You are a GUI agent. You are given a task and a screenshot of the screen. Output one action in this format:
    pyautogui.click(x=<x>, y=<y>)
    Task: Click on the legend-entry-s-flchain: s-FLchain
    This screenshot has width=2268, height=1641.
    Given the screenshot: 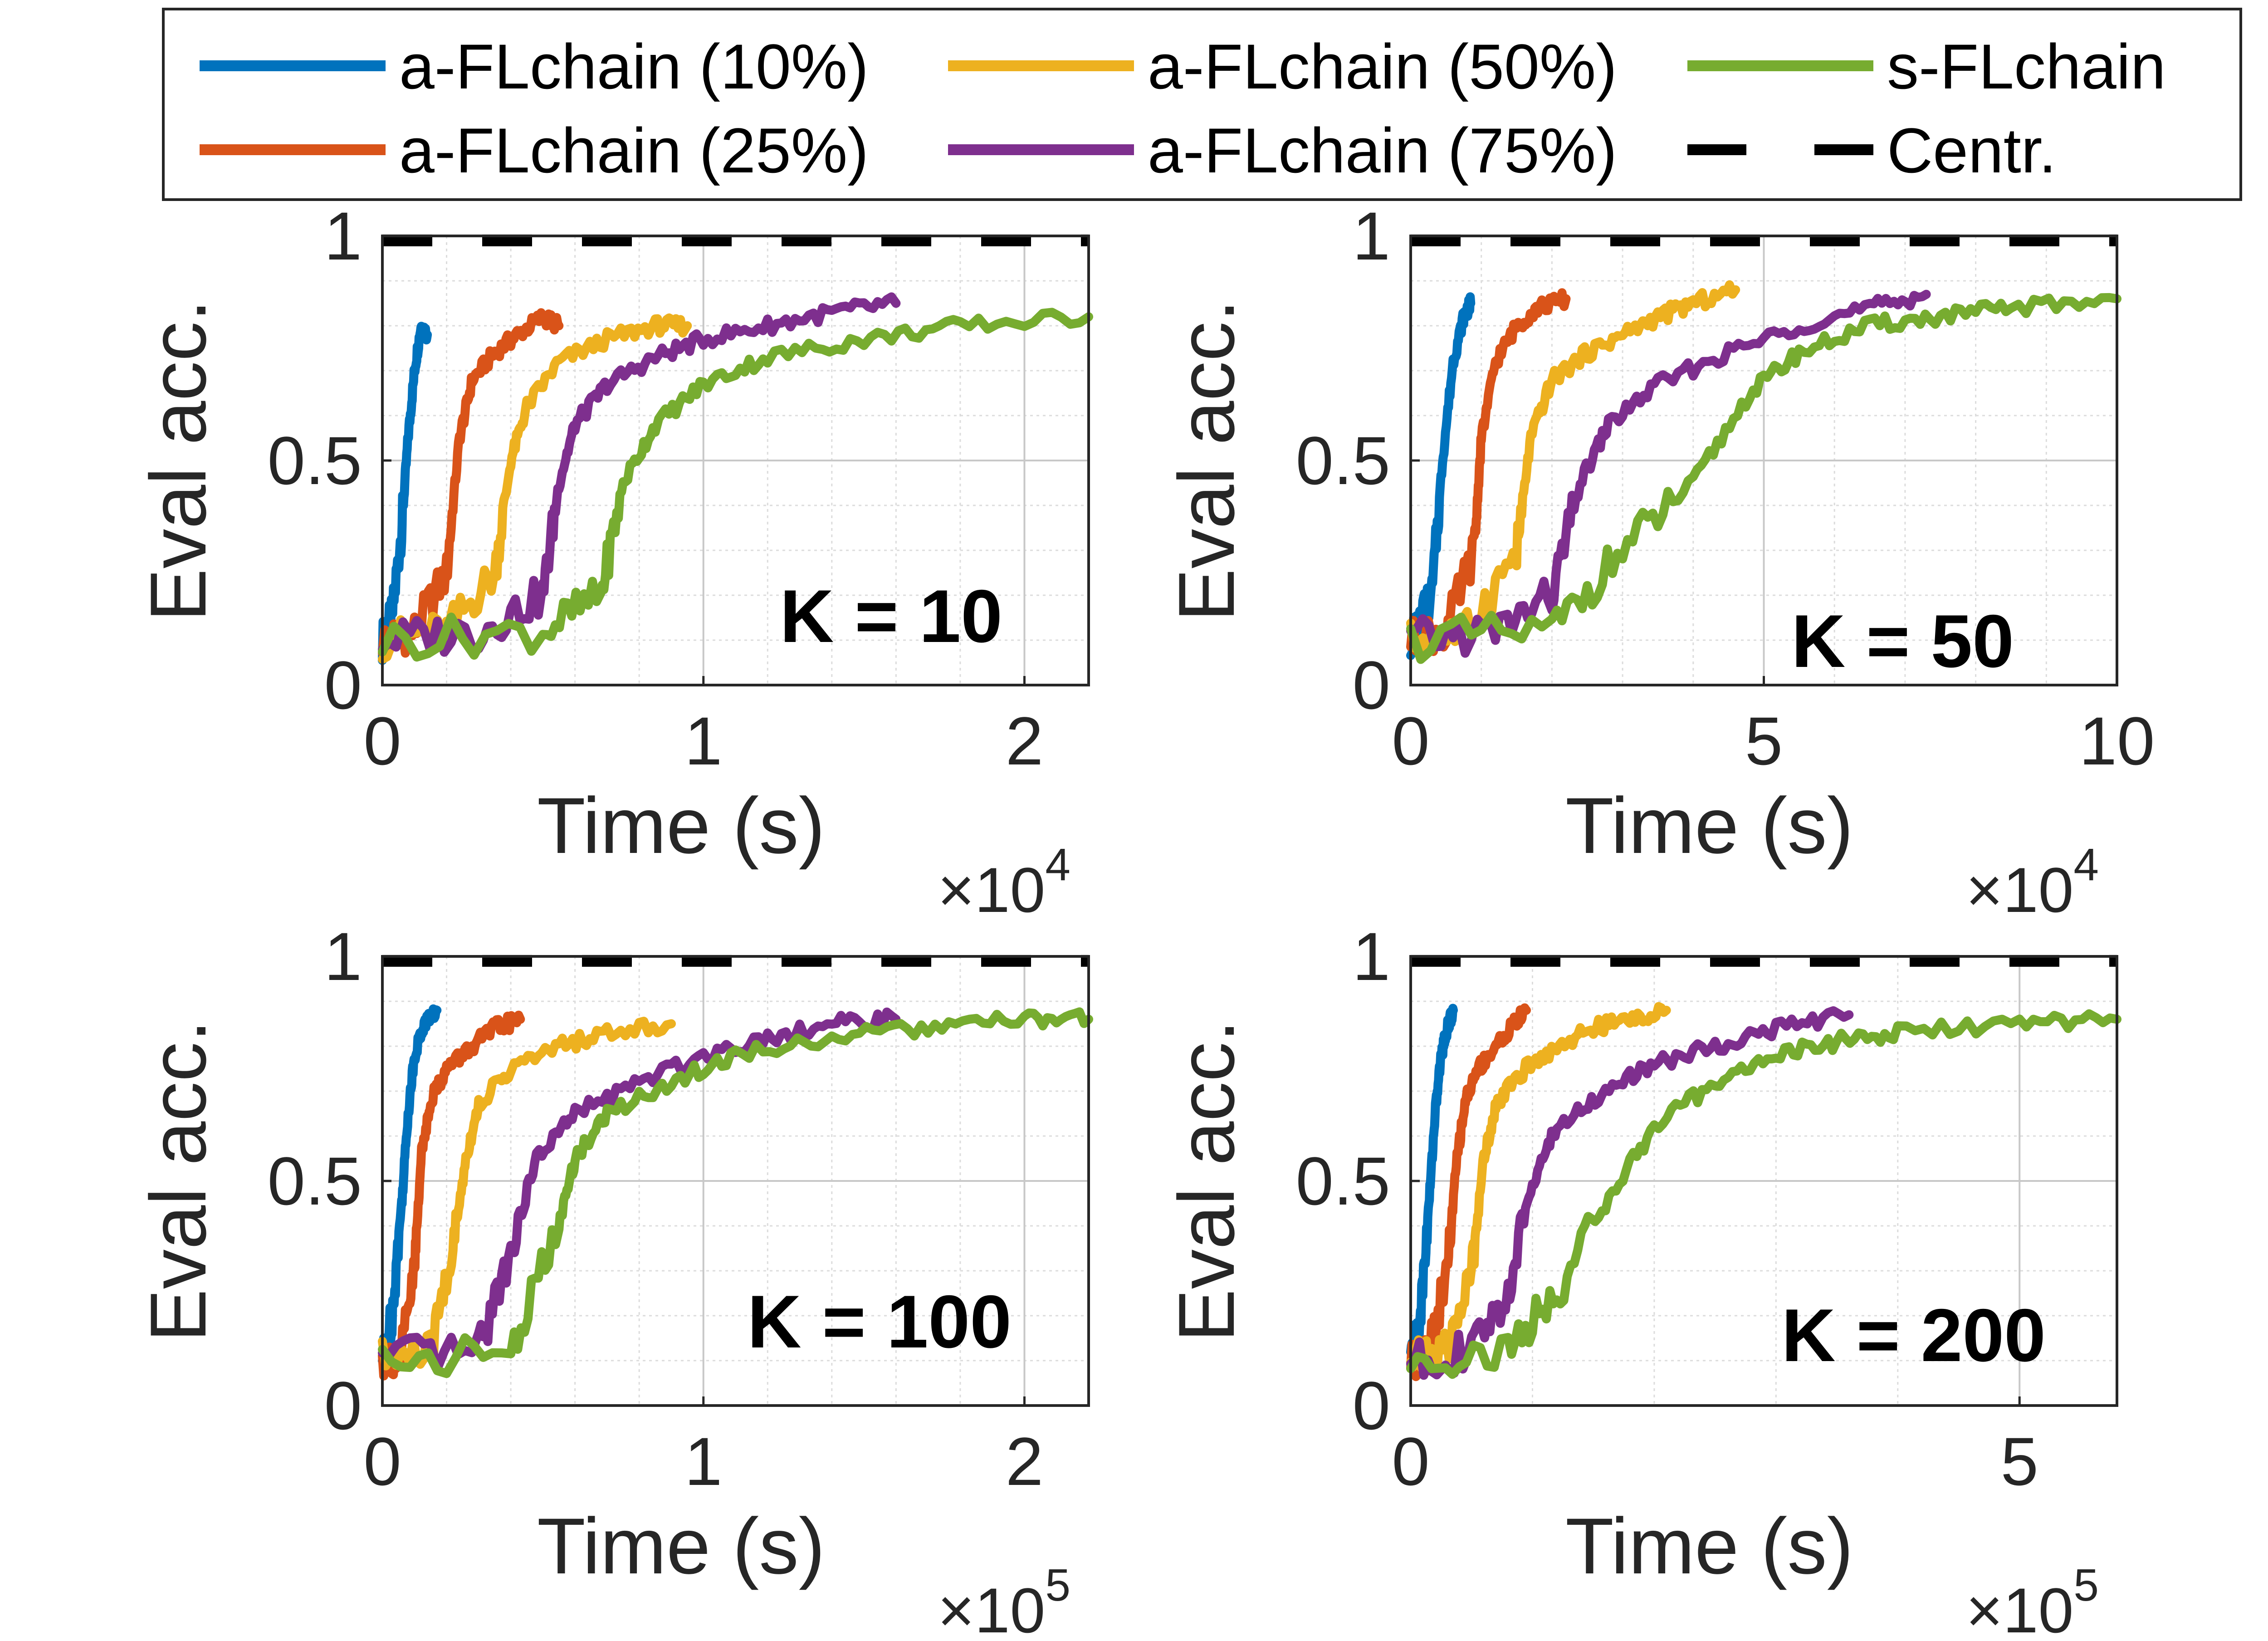 What is the action you would take?
    pyautogui.click(x=1926, y=66)
    